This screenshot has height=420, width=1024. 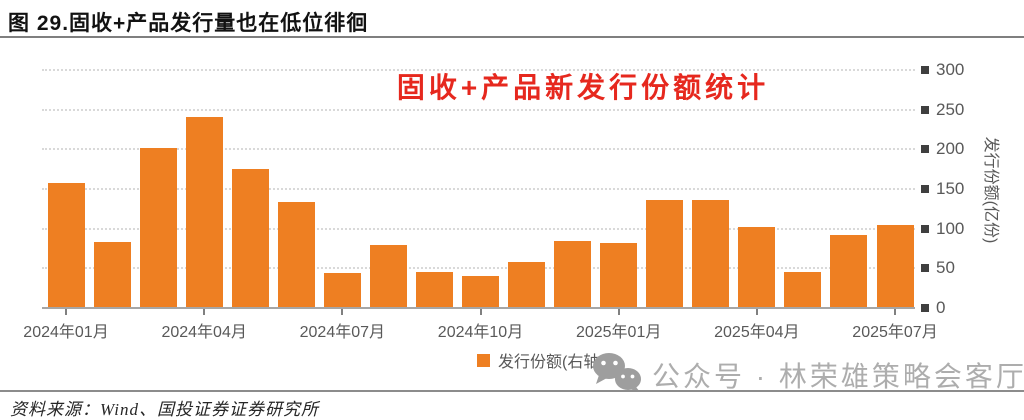 What do you see at coordinates (342, 312) in the screenshot?
I see `x-tick-2024年07月` at bounding box center [342, 312].